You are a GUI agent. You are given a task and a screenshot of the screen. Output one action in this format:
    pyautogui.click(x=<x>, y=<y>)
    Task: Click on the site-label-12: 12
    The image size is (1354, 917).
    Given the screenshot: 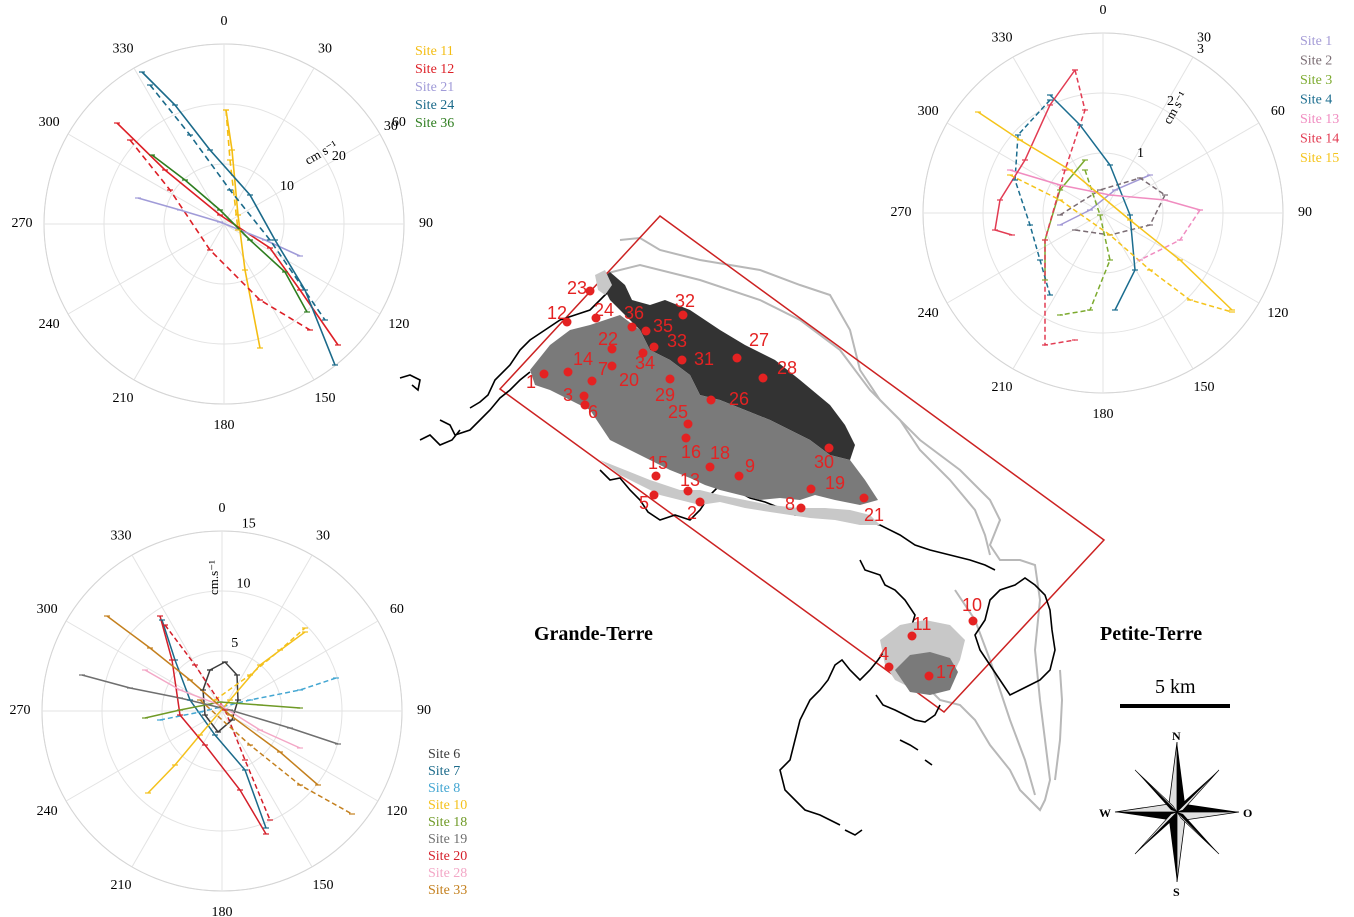 What is the action you would take?
    pyautogui.click(x=557, y=313)
    